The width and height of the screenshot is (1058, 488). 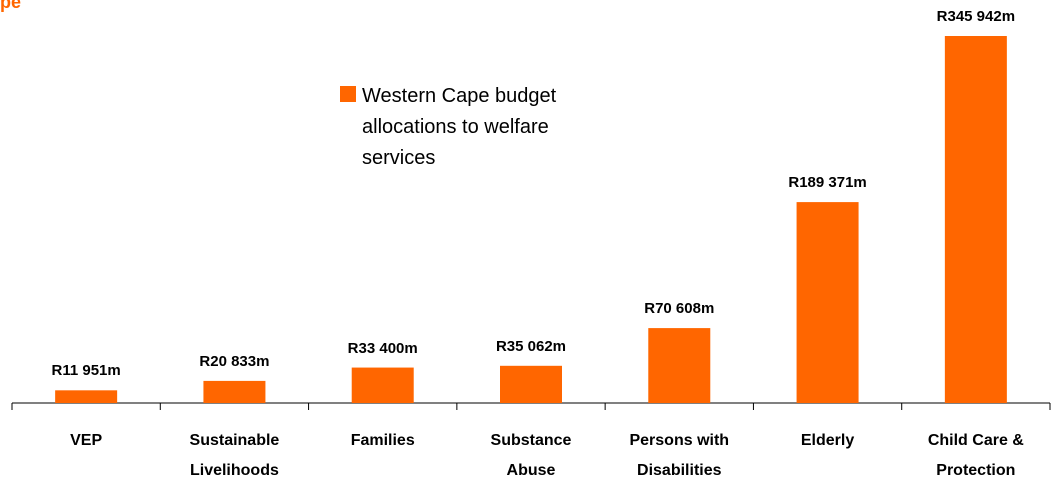 What do you see at coordinates (382, 440) in the screenshot?
I see `x-tick-label: Families` at bounding box center [382, 440].